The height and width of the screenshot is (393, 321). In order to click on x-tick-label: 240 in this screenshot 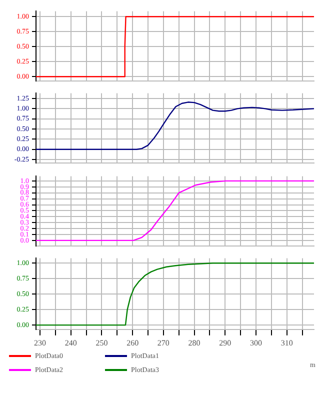, I will do `click(70, 343)`.